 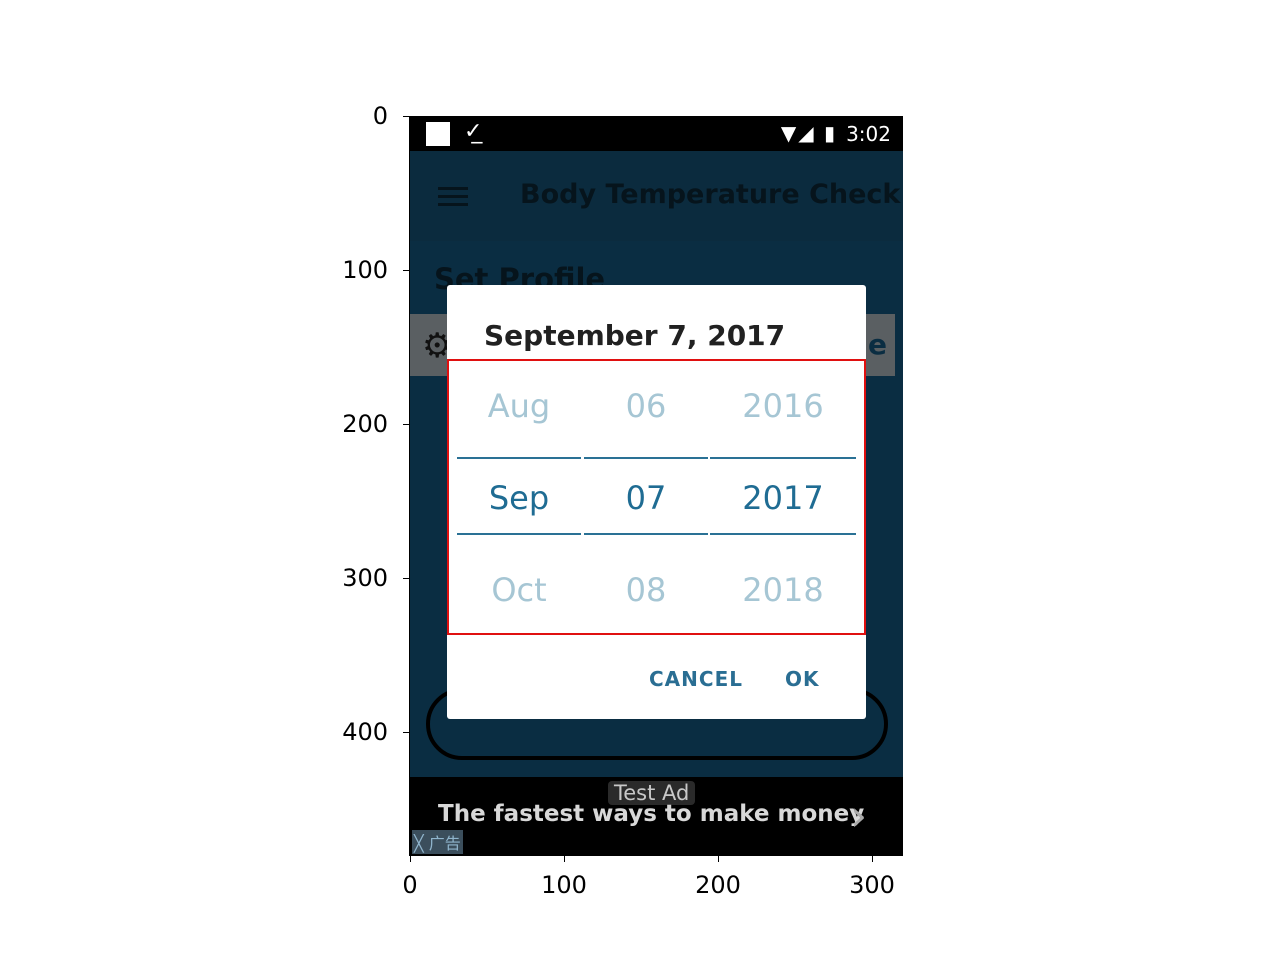 I want to click on x-tick-label: 300, so click(x=872, y=885).